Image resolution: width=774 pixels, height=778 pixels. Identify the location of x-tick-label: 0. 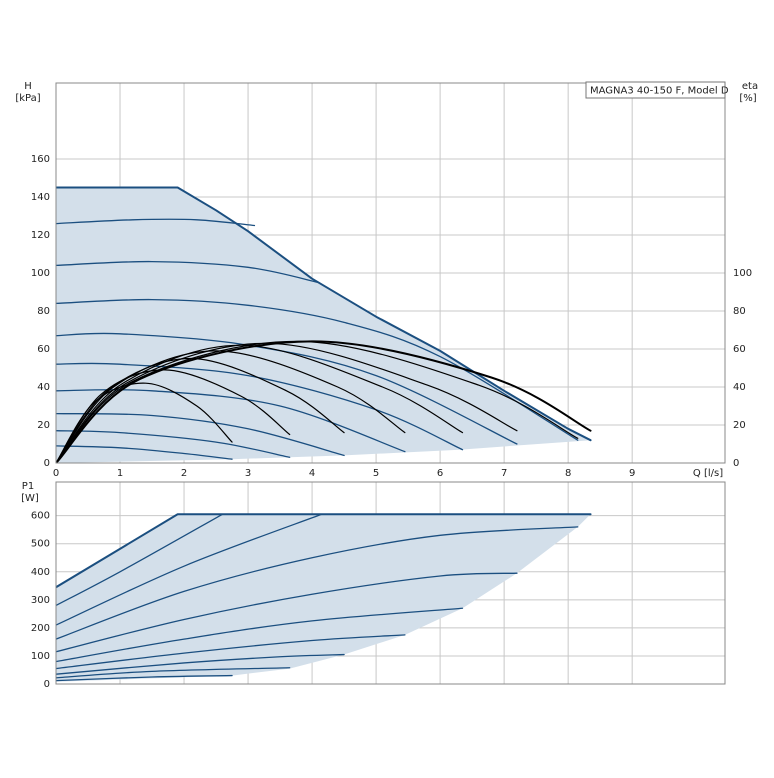
(56, 473).